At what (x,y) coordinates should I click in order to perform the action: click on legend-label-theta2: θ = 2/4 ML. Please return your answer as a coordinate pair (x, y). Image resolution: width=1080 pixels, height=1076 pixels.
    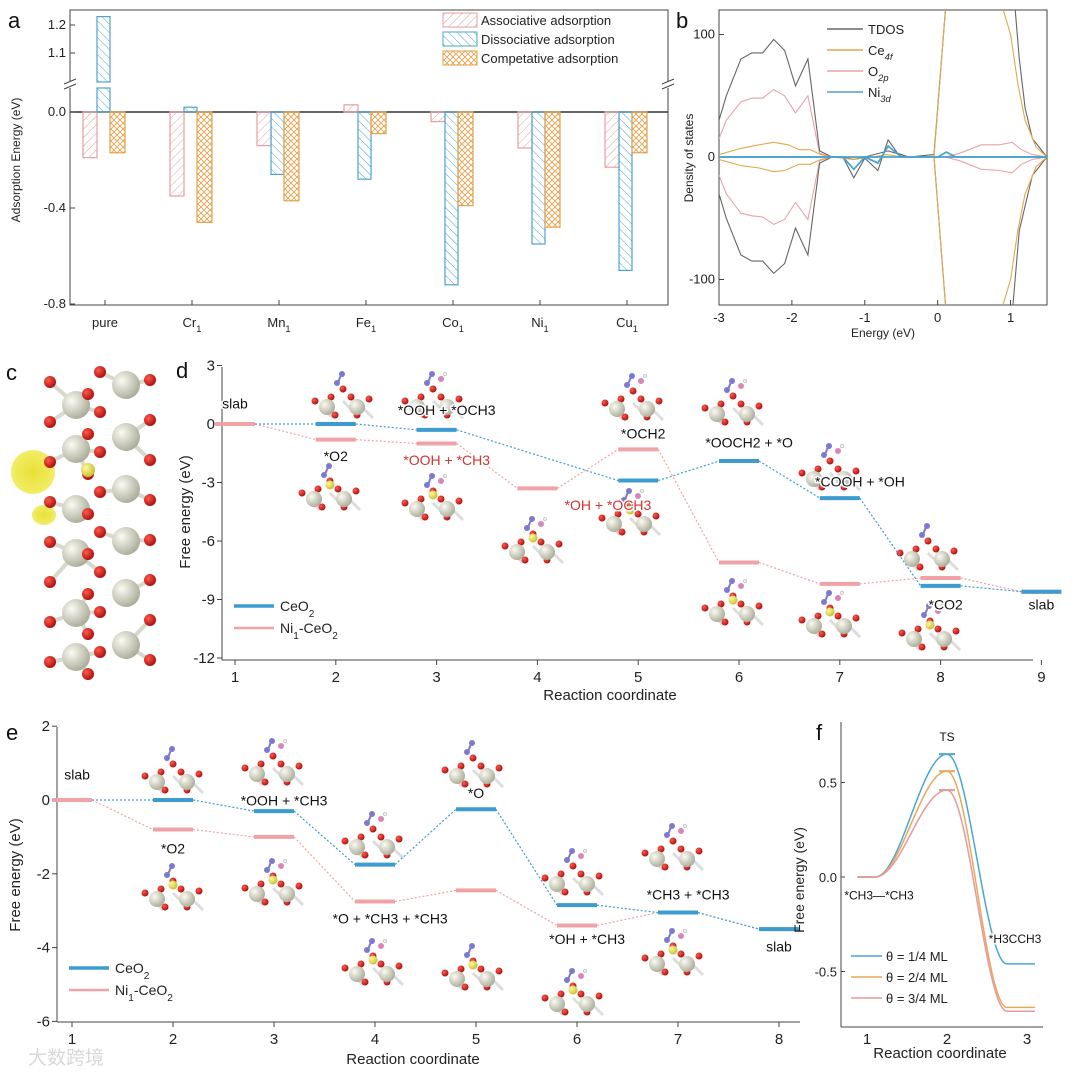
    Looking at the image, I should click on (917, 977).